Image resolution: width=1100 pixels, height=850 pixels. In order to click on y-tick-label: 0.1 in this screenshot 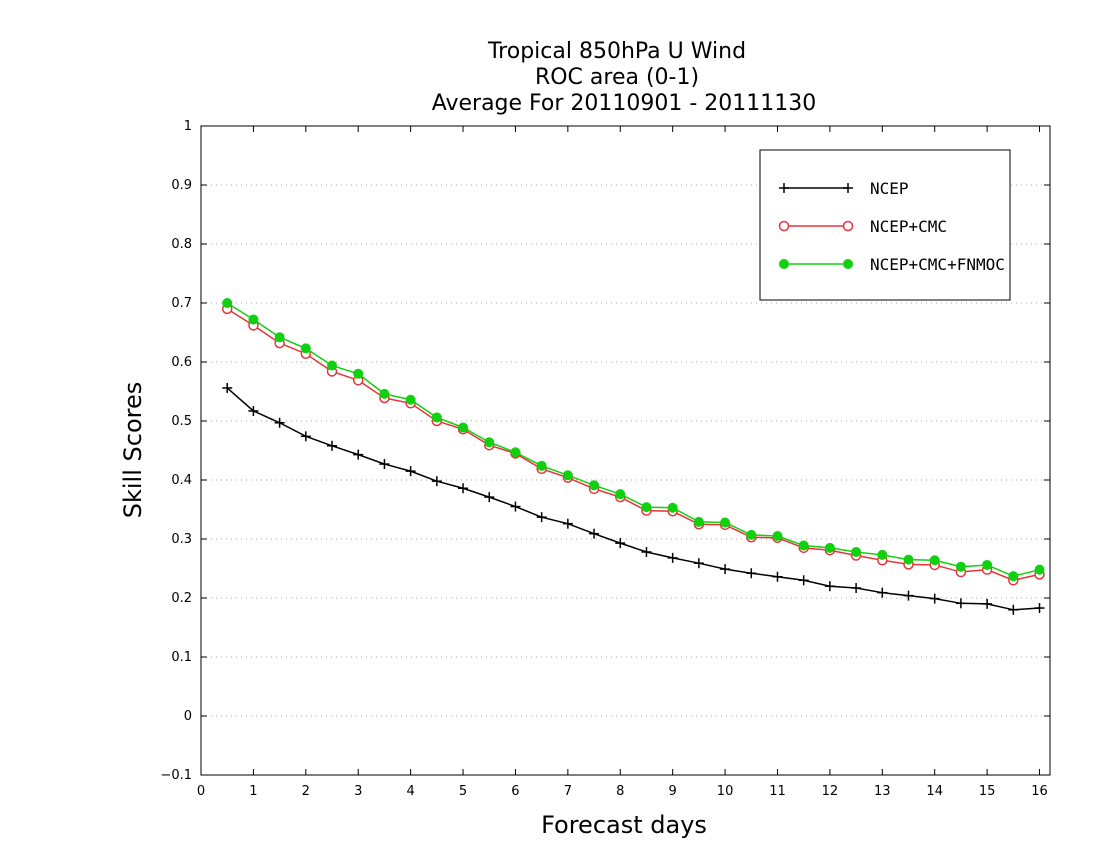, I will do `click(181, 657)`.